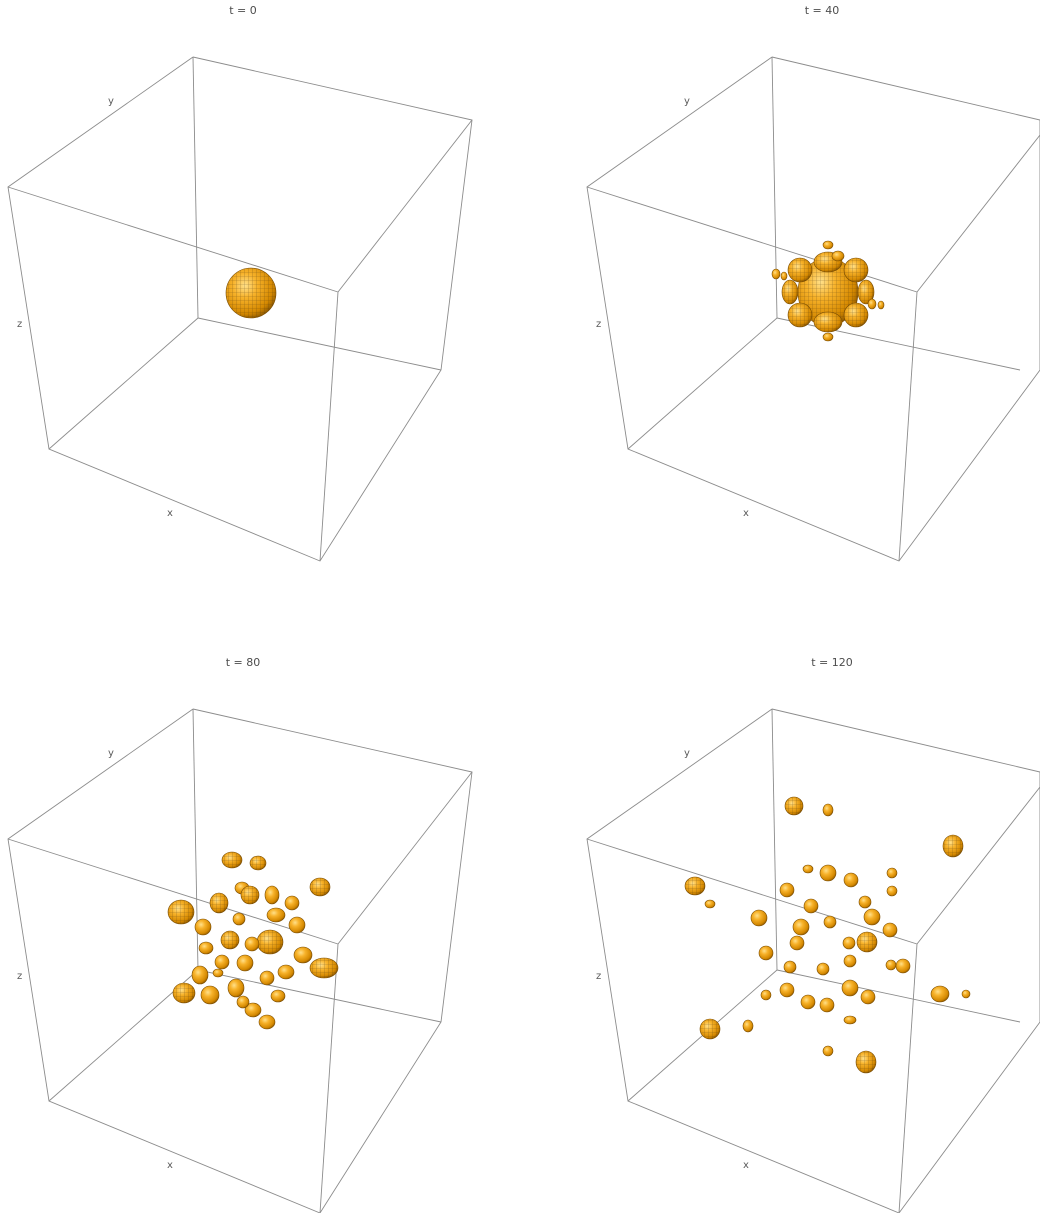  Describe the element at coordinates (243, 10) in the screenshot. I see `panel-title: t = 0` at that location.